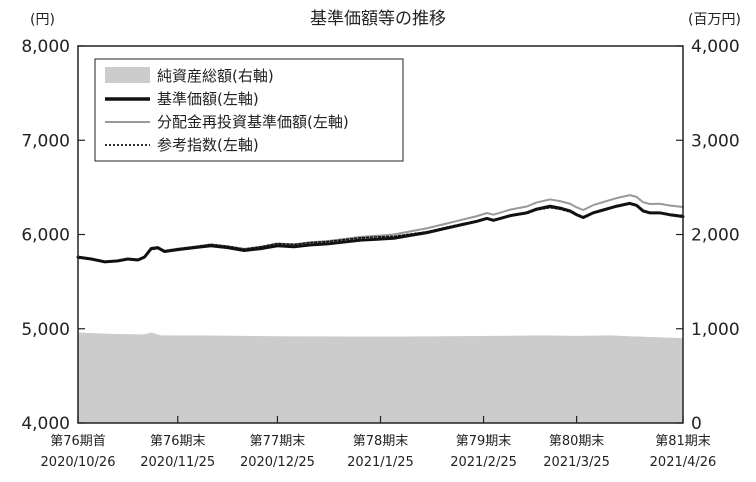 This screenshot has height=482, width=756. Describe the element at coordinates (715, 236) in the screenshot. I see `y-right-tick-label: 2,000` at that location.